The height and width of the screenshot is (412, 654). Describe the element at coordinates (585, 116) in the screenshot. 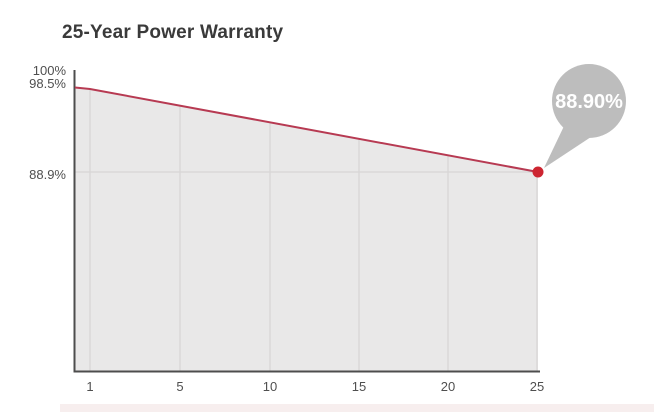

I see `callout-bubble` at that location.